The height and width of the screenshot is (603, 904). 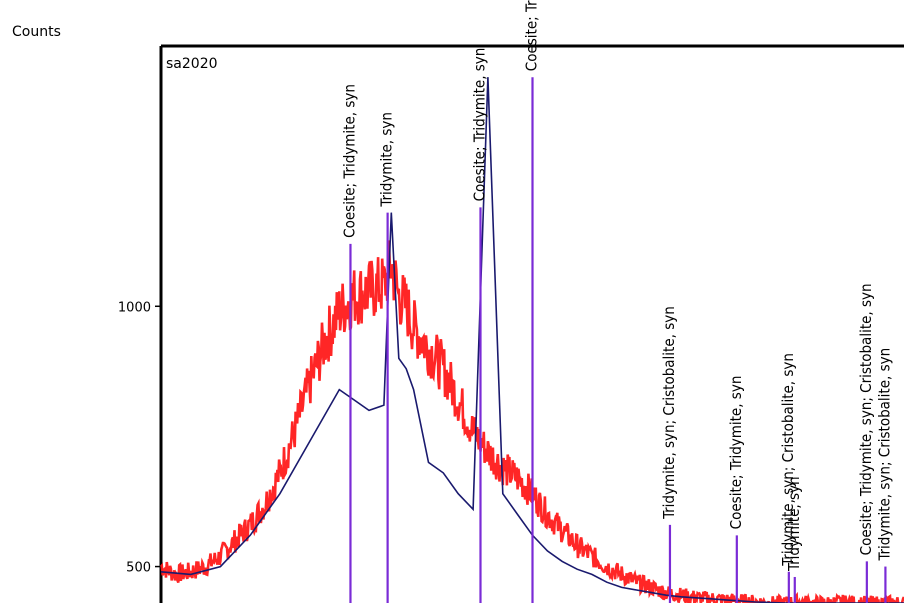 I want to click on y-tick-label: 500, so click(x=138, y=568).